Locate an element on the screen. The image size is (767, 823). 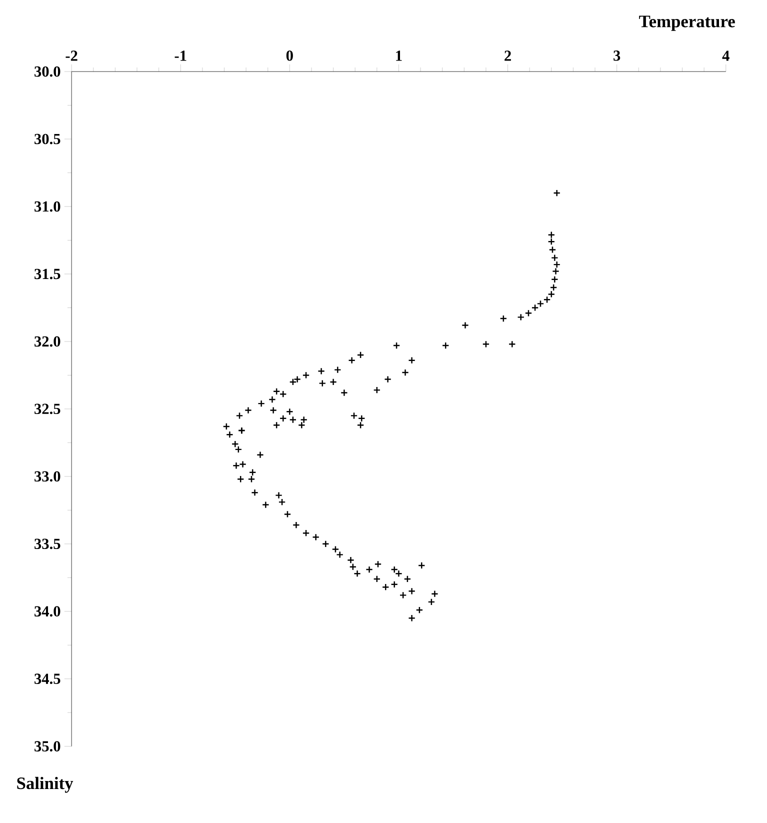
x-axis-title: Temperature is located at coordinates (687, 23).